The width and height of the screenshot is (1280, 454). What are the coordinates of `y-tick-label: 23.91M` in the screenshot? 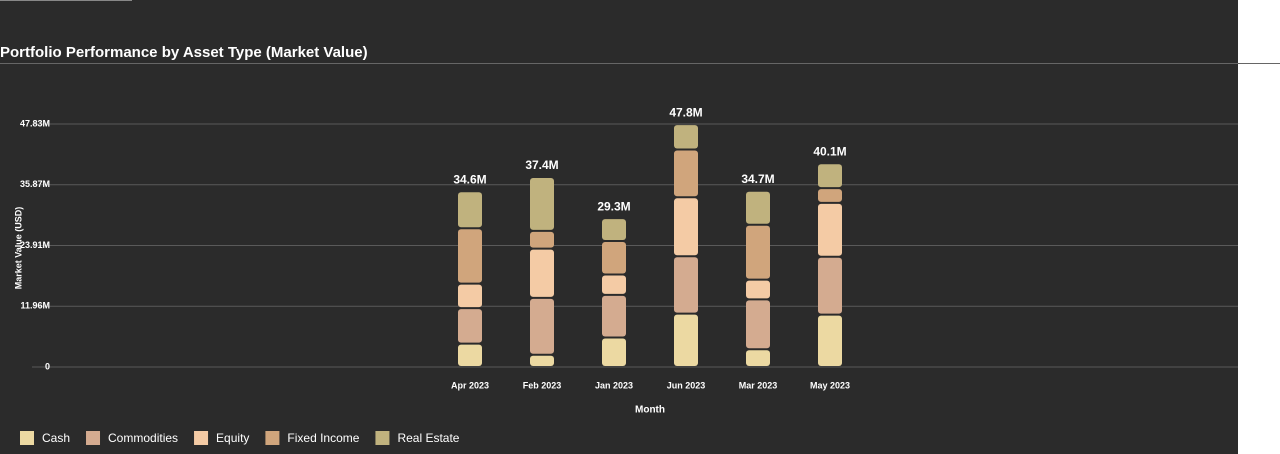 It's located at (35, 245).